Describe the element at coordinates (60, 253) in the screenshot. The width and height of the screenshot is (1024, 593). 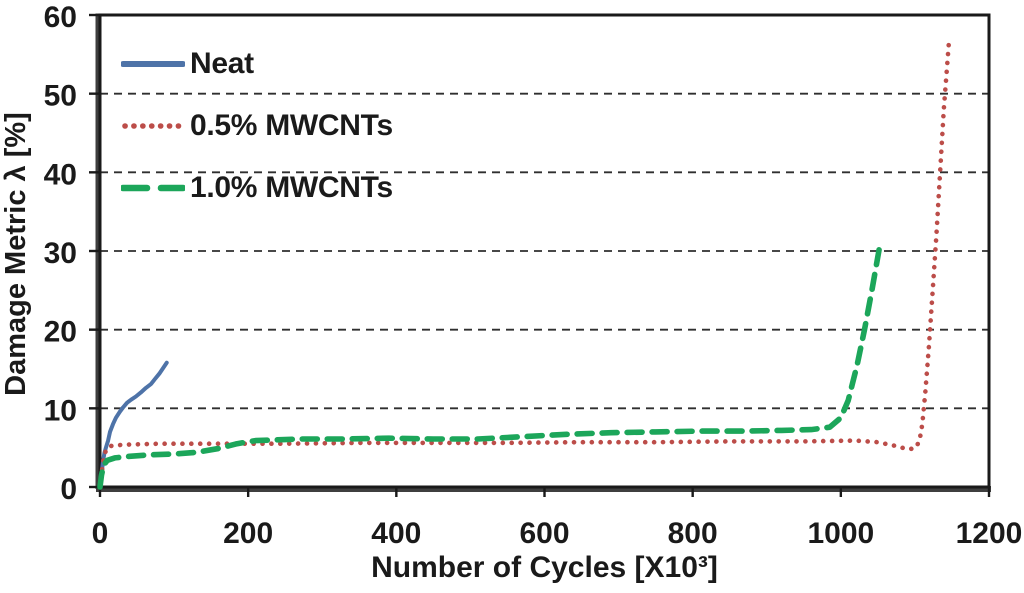
I see `y-tick-label: 30` at that location.